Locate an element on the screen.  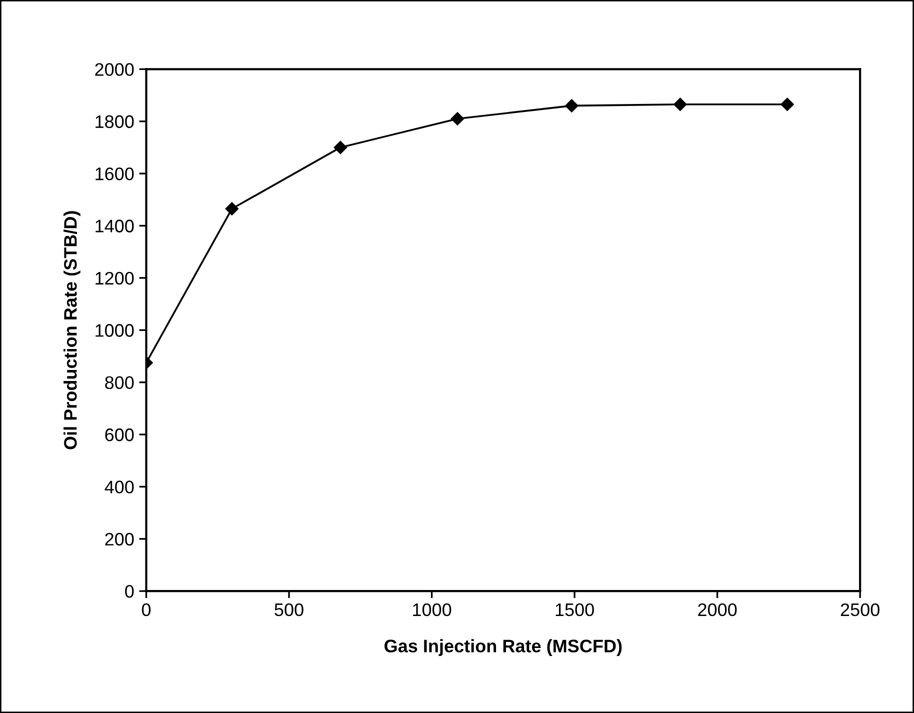
y-tick-label: 1000 is located at coordinates (115, 330).